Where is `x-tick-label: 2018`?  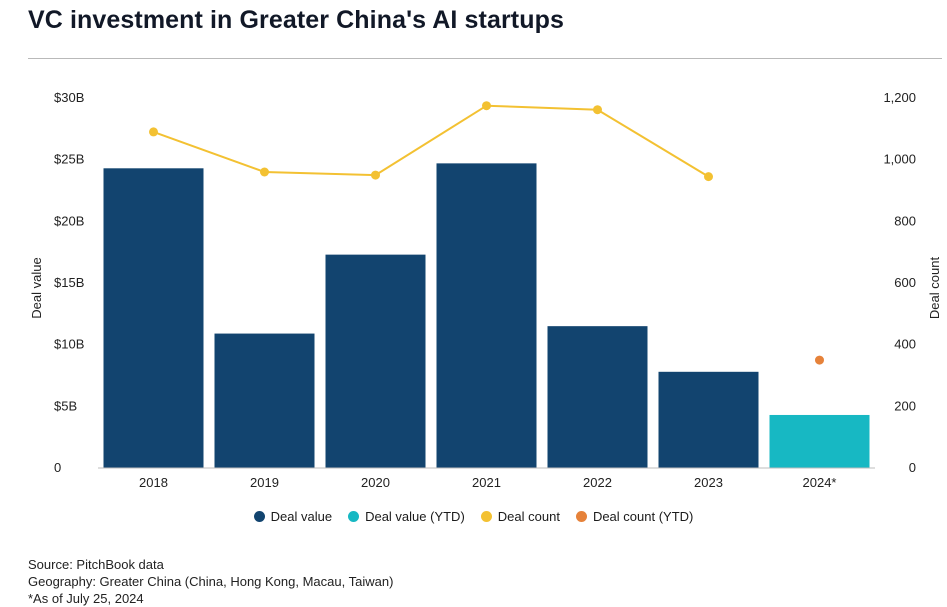
x-tick-label: 2018 is located at coordinates (153, 482).